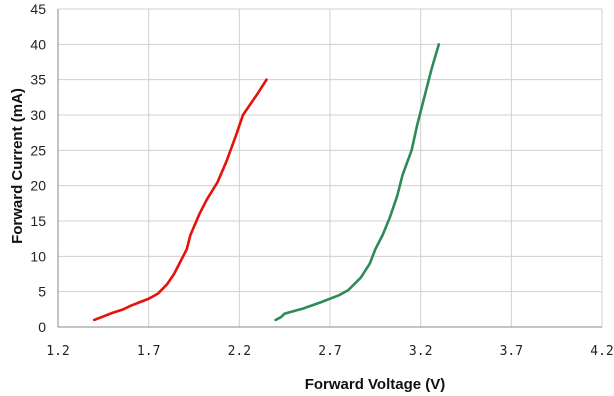 Image resolution: width=614 pixels, height=396 pixels. Describe the element at coordinates (38, 80) in the screenshot. I see `y-tick-label: 35` at that location.